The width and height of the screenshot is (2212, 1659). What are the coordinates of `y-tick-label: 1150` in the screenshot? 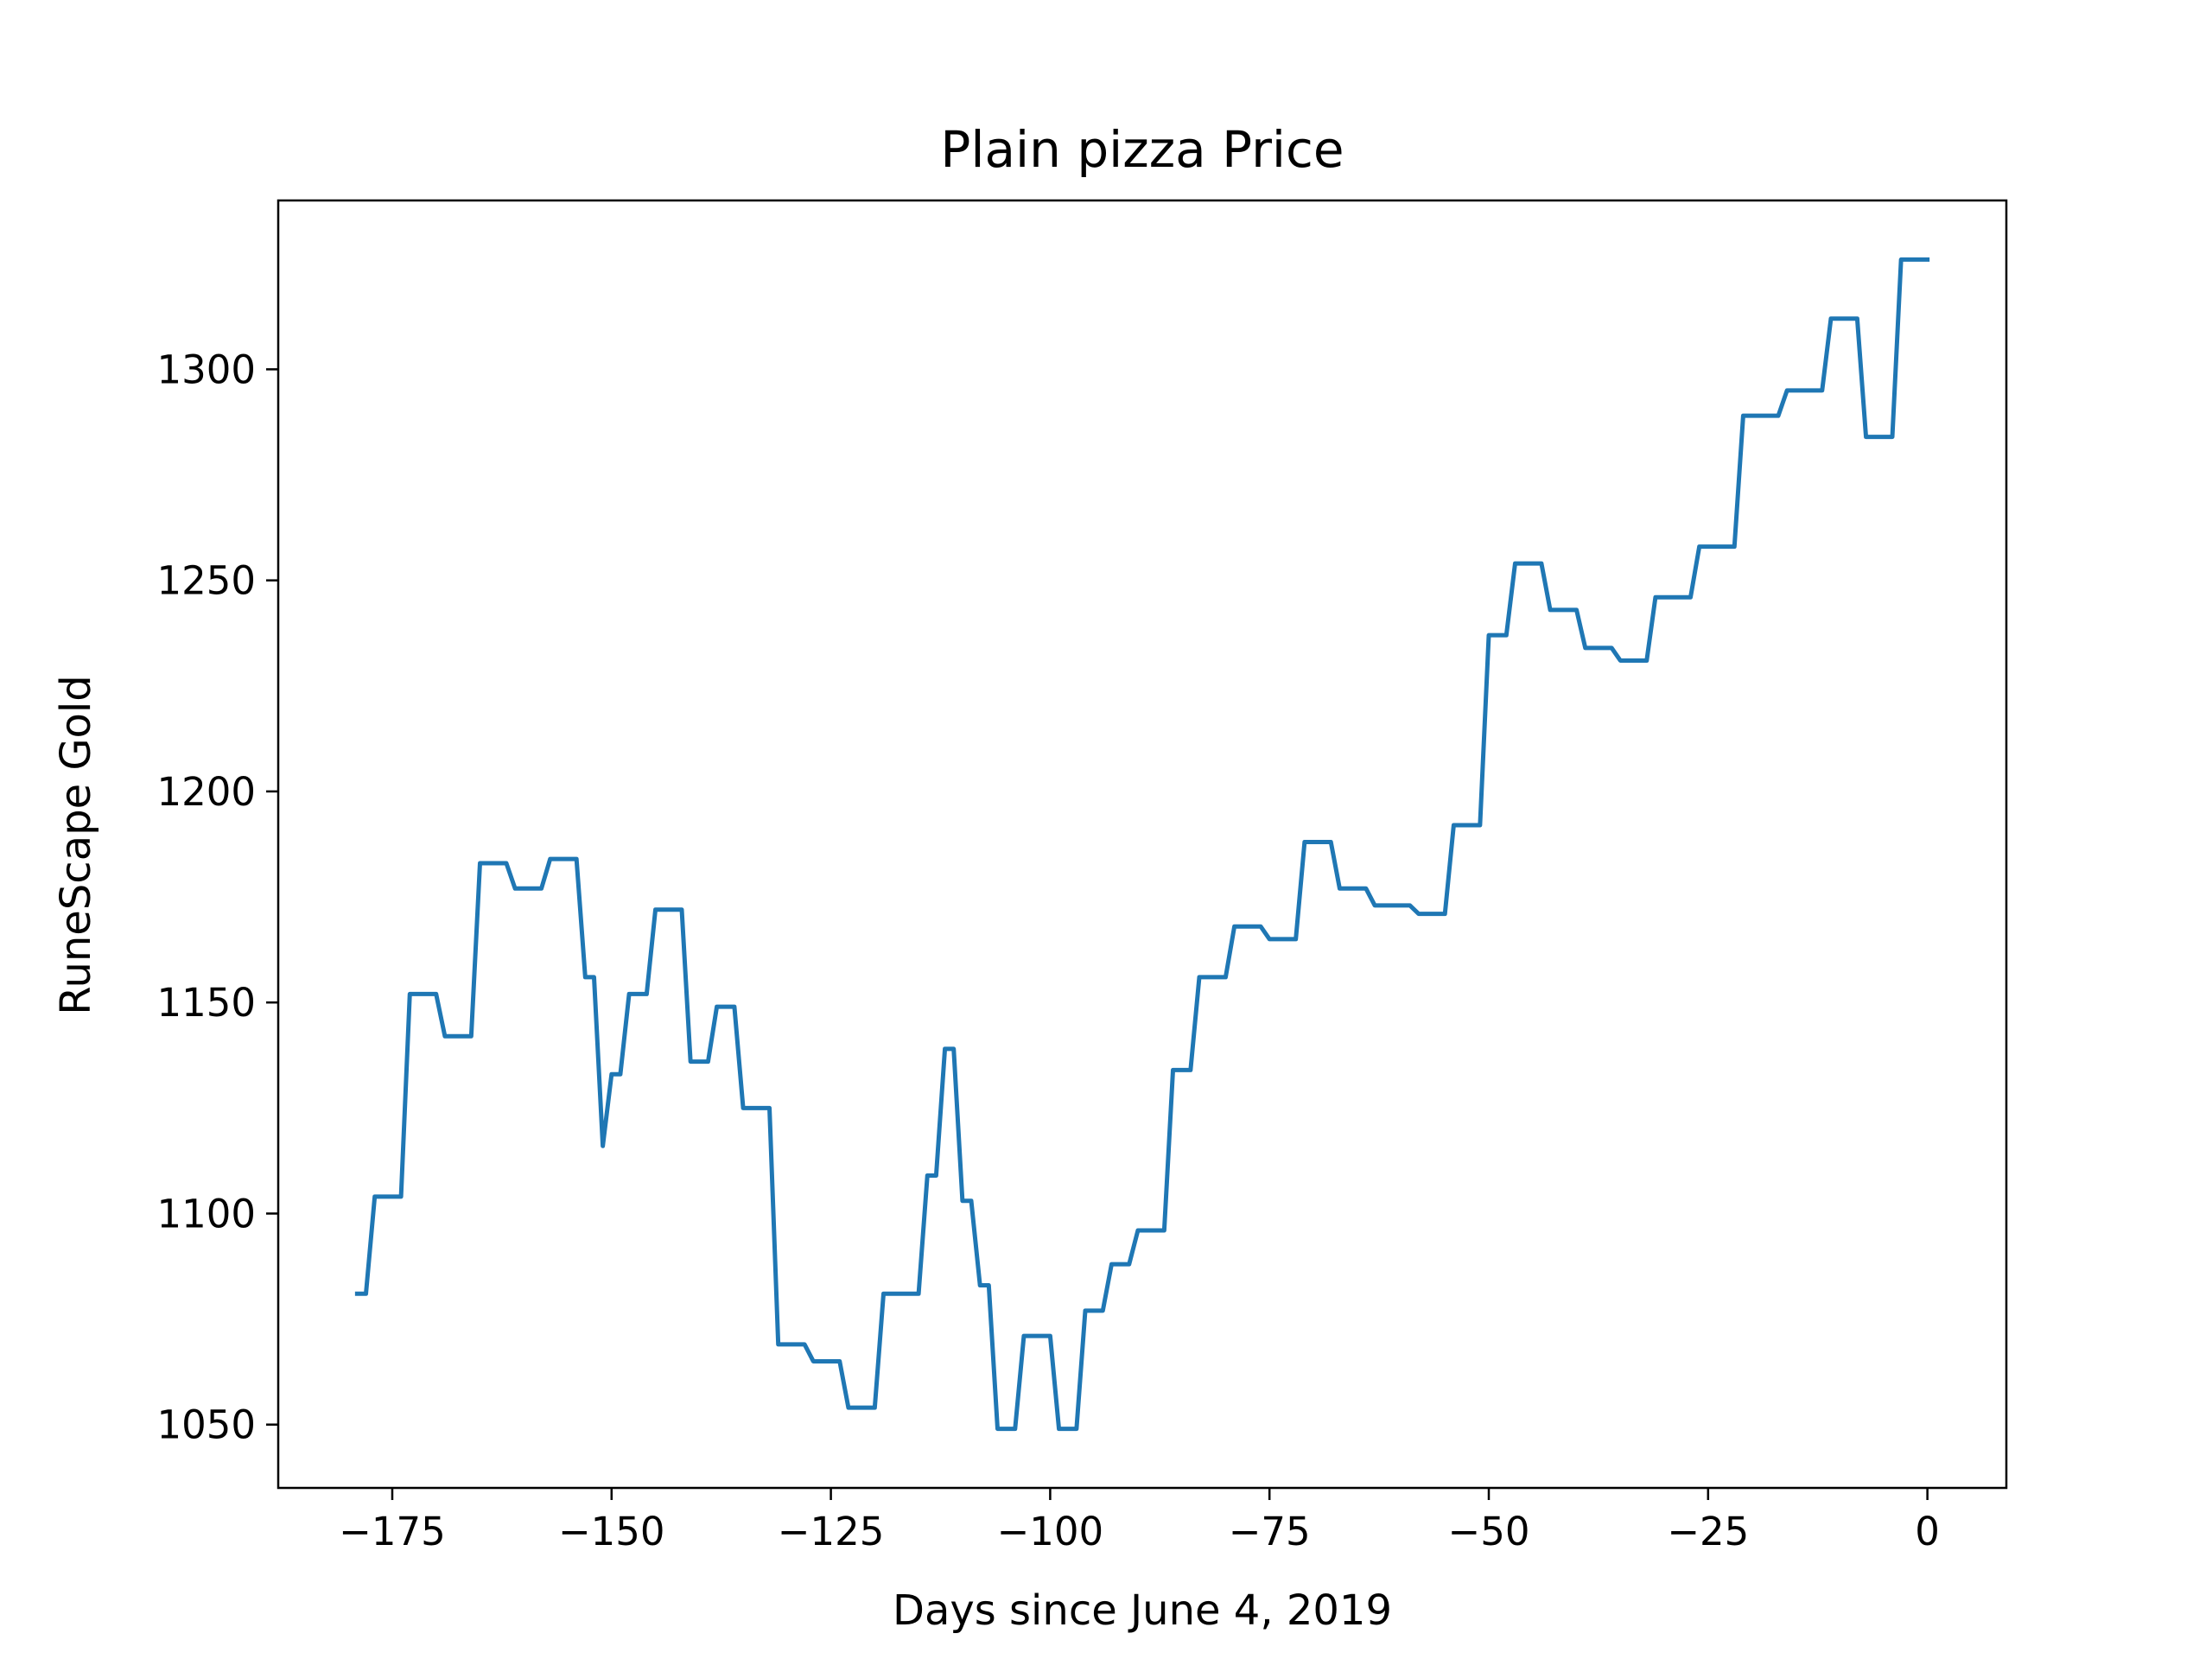 It's located at (206, 1003).